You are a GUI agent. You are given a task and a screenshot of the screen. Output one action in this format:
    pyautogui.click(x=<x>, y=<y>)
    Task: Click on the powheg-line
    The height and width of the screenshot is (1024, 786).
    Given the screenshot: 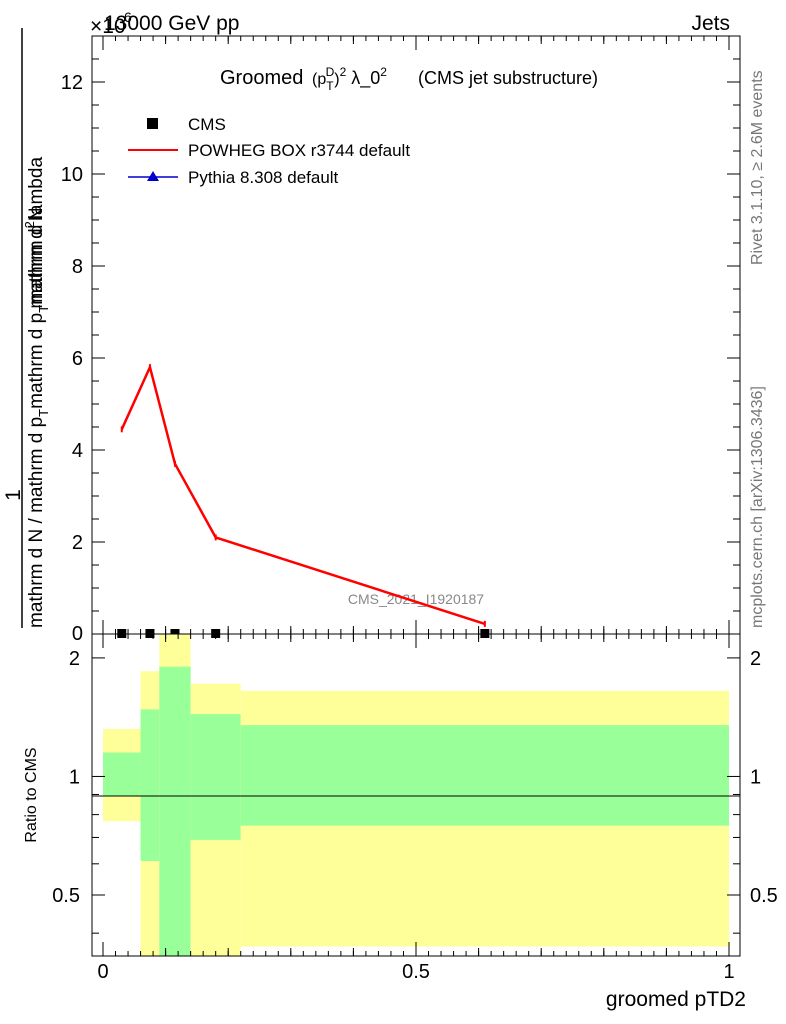 What is the action you would take?
    pyautogui.click(x=303, y=494)
    